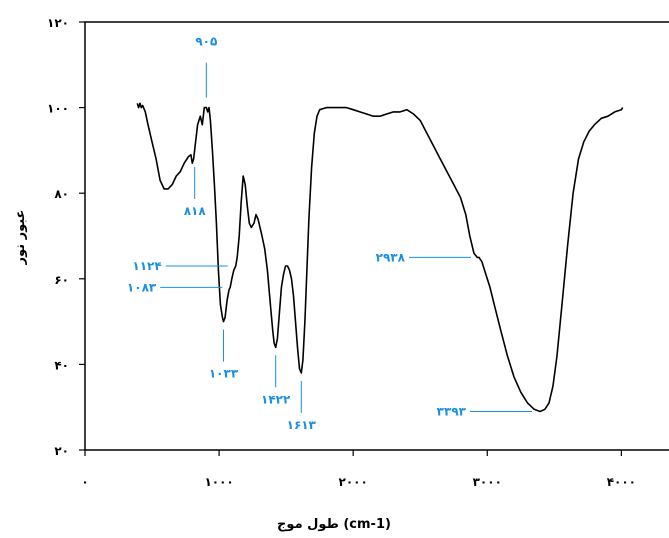 This screenshot has height=538, width=669. What do you see at coordinates (487, 482) in the screenshot?
I see `x-tick-label: ۳۰۰۰` at bounding box center [487, 482].